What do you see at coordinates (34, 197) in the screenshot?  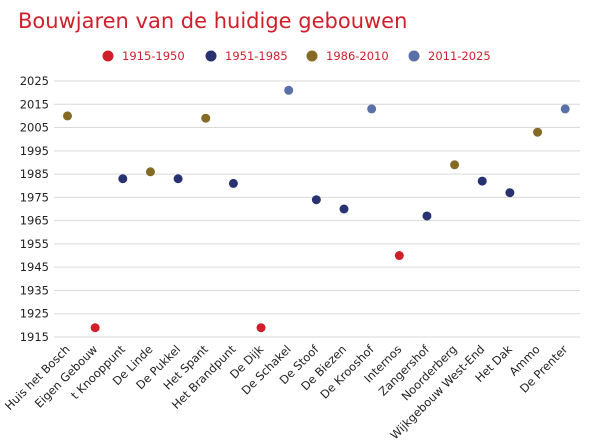 I see `y-tick-label: 1975` at bounding box center [34, 197].